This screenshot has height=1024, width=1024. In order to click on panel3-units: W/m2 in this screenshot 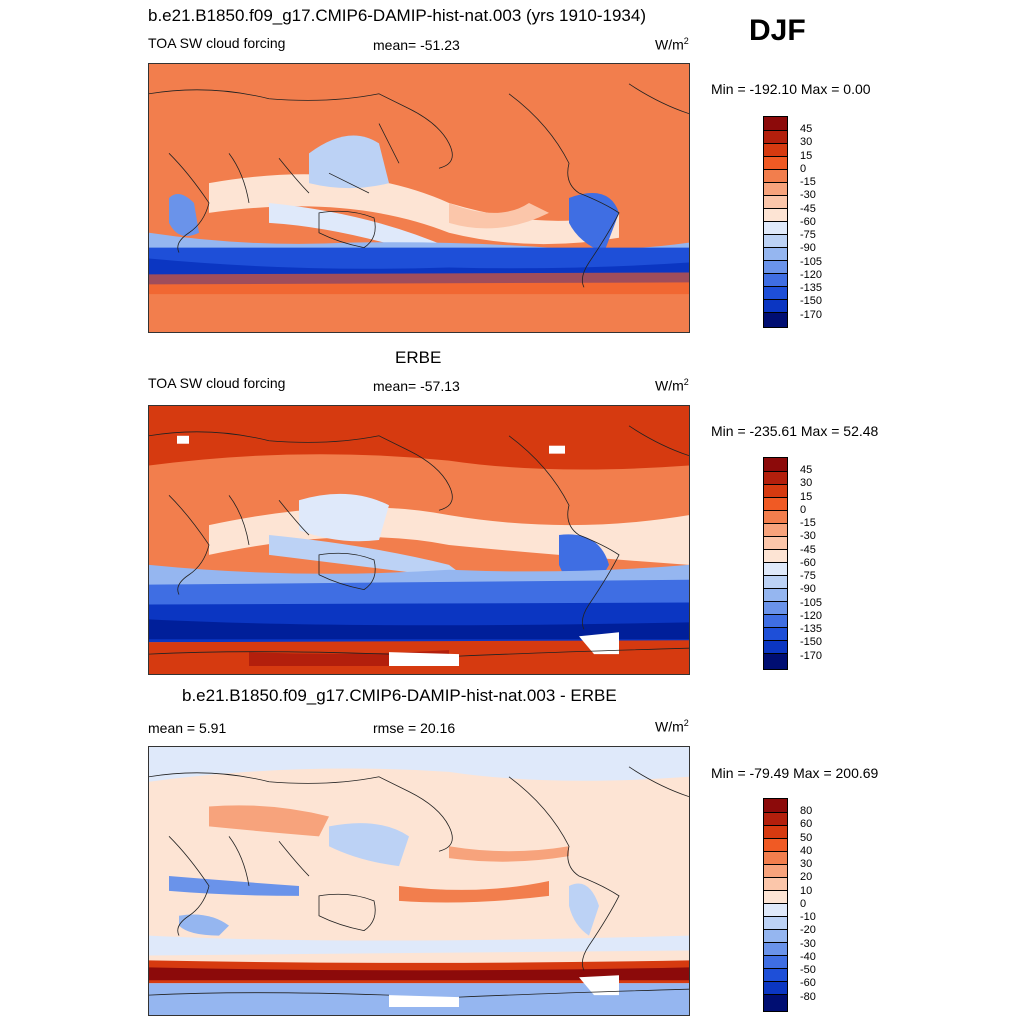, I will do `click(672, 726)`.